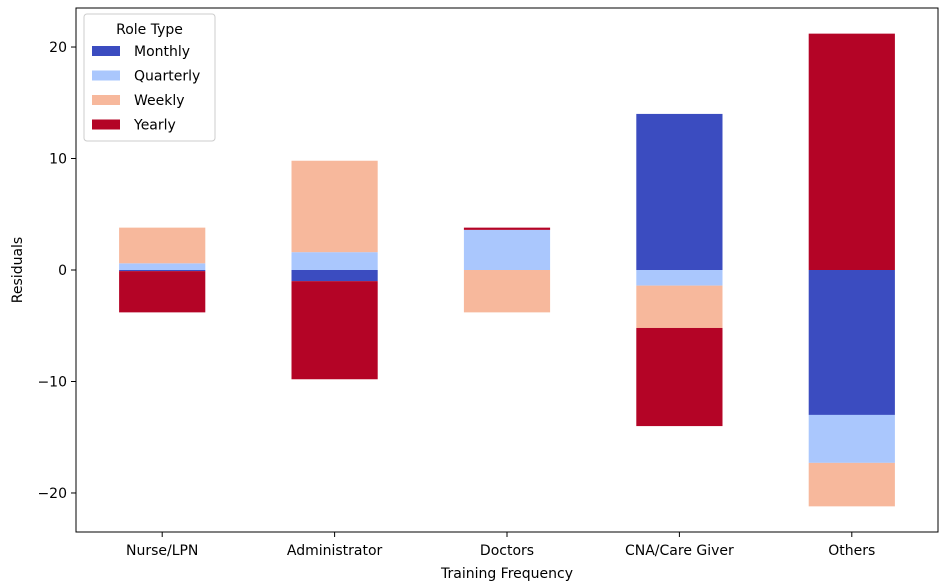 This screenshot has width=943, height=583. Describe the element at coordinates (334, 261) in the screenshot. I see `bar-quarterly-administrator` at that location.